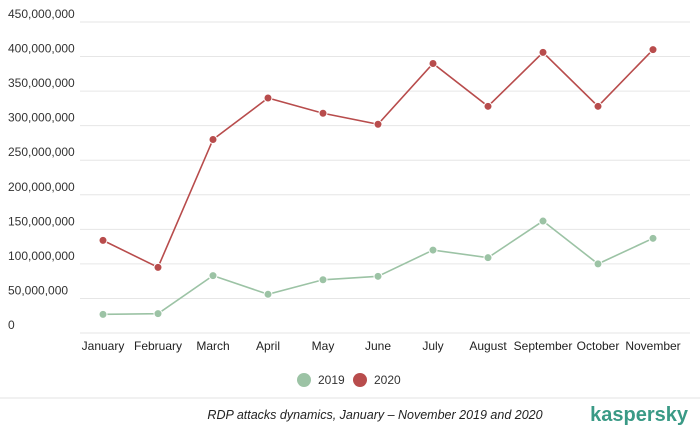 Image resolution: width=700 pixels, height=431 pixels. What do you see at coordinates (103, 346) in the screenshot?
I see `x-tick-label: January` at bounding box center [103, 346].